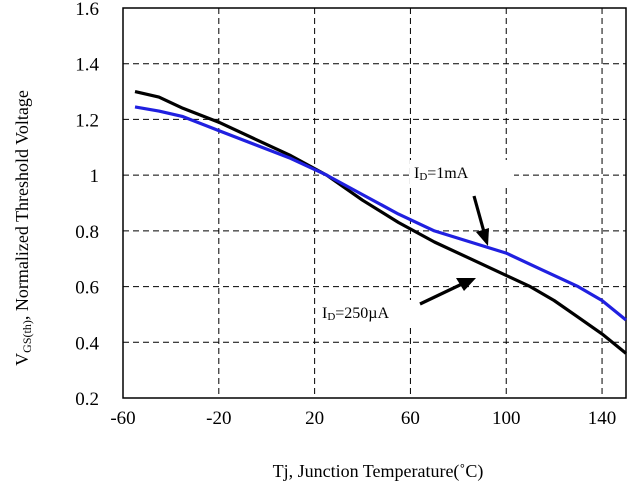 The image size is (631, 488). I want to click on x-tick-label: 140, so click(602, 418).